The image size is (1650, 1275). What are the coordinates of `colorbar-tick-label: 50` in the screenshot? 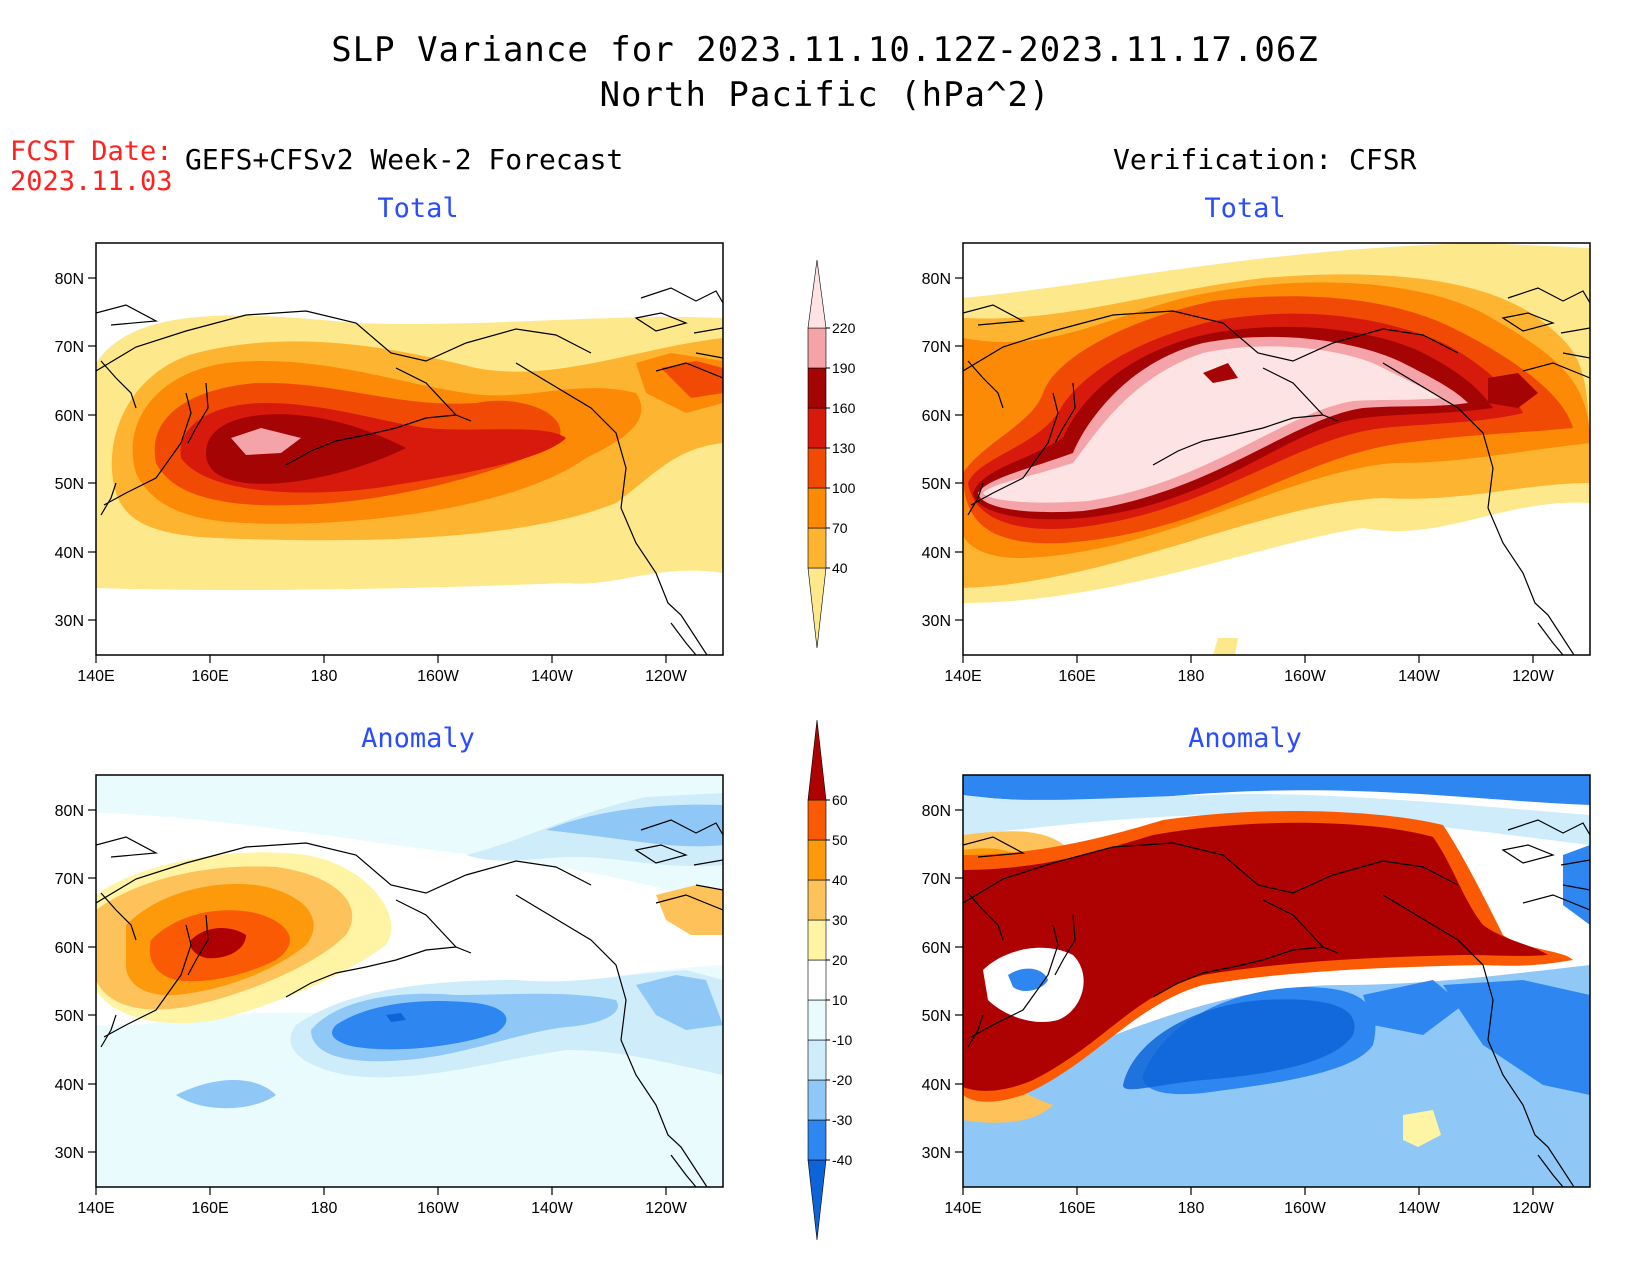 It's located at (840, 840).